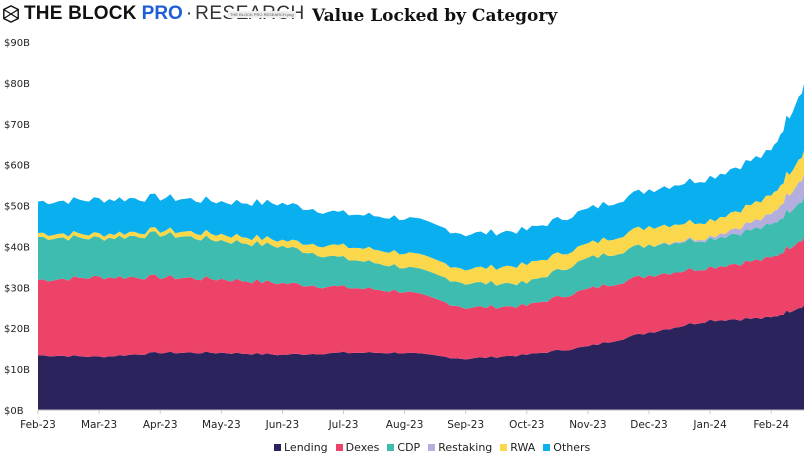  I want to click on y-tick-label: $10B, so click(17, 370).